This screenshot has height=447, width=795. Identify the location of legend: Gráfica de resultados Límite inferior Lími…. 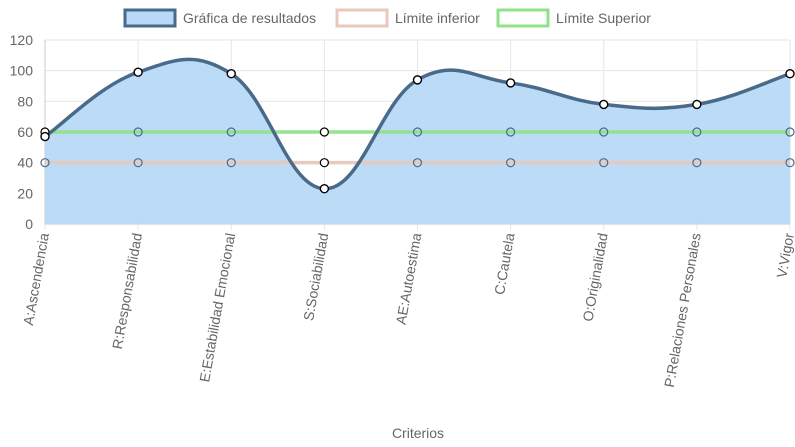
(387, 18).